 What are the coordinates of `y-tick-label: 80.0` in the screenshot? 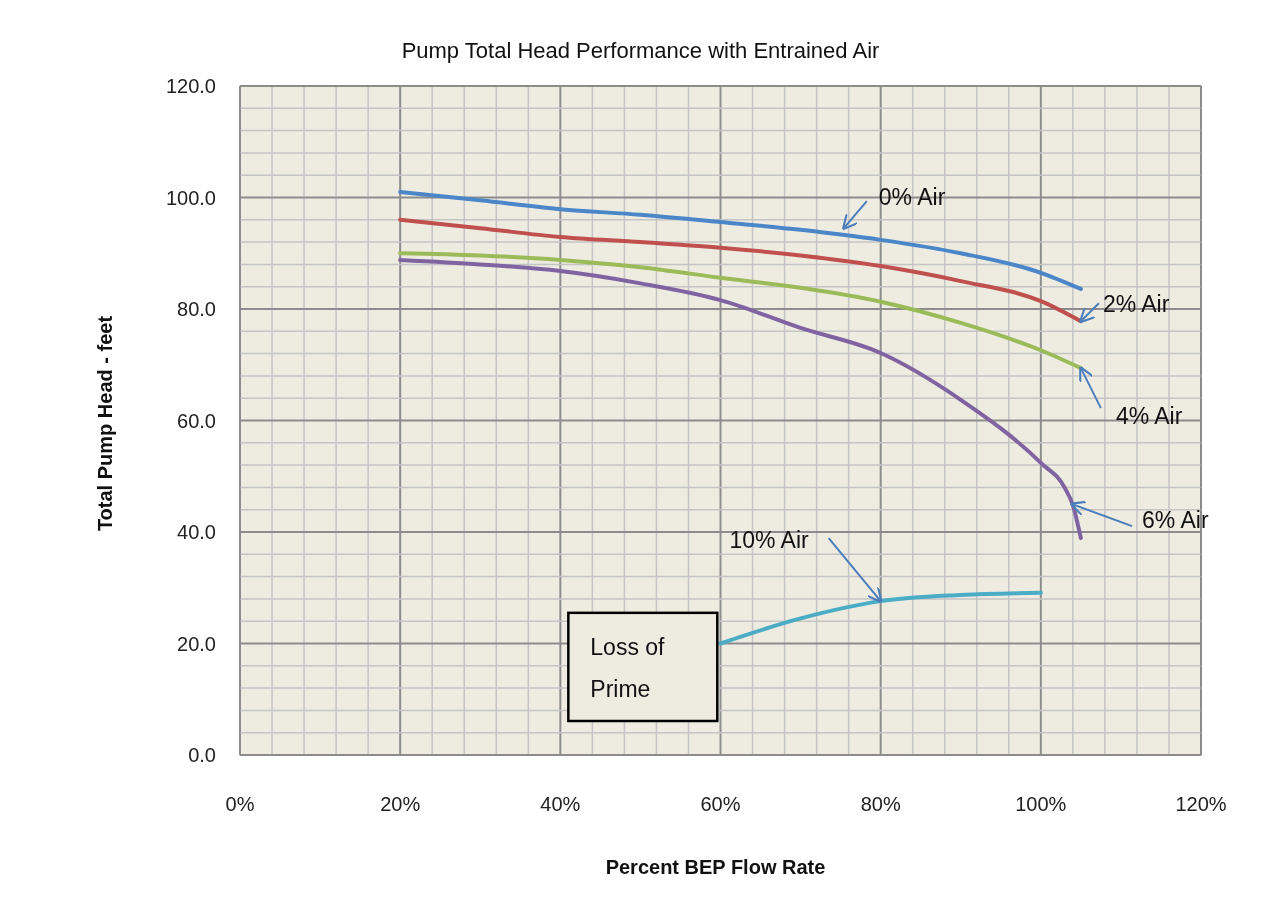 It's located at (196, 309).